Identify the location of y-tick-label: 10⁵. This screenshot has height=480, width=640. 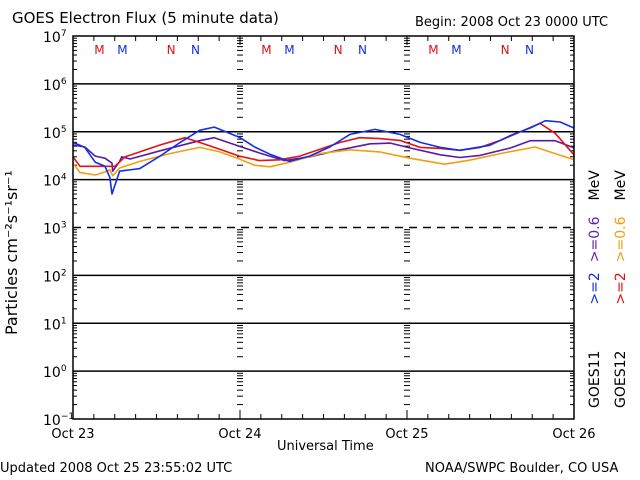
(55, 133).